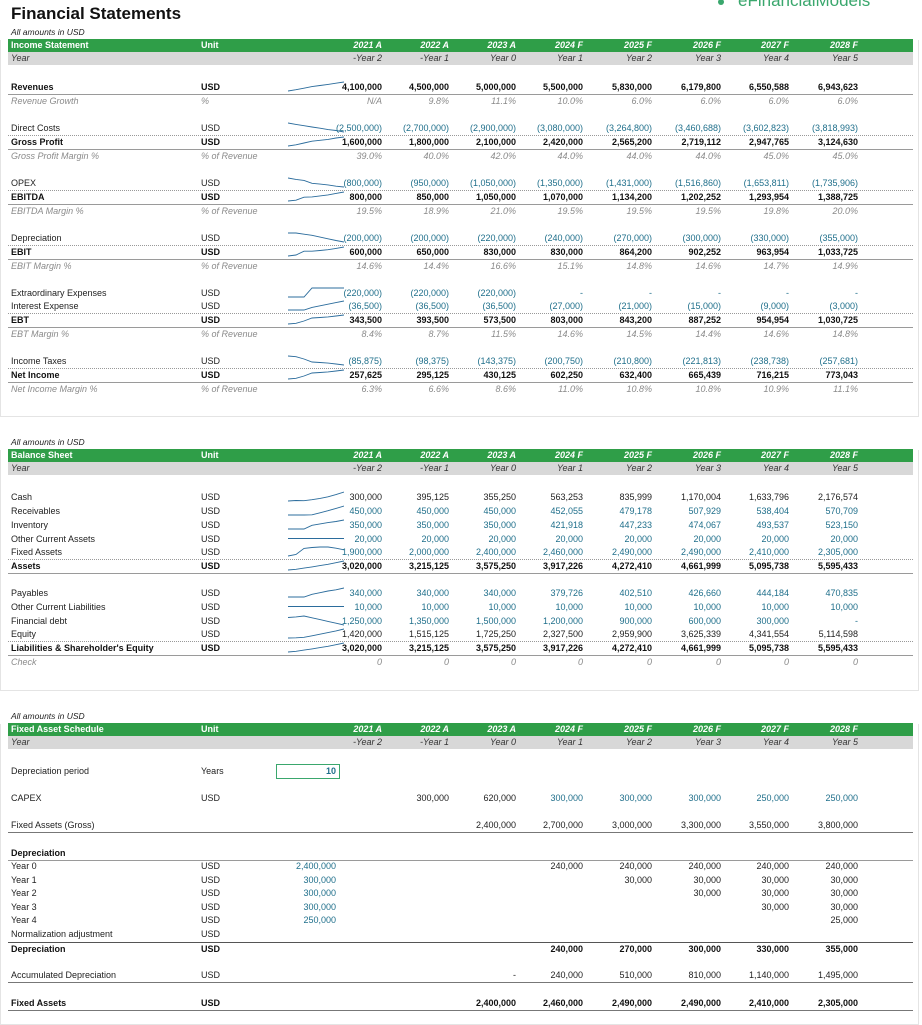 The image size is (922, 1025). What do you see at coordinates (635, 306) in the screenshot?
I see `value-cell: (21,000)` at bounding box center [635, 306].